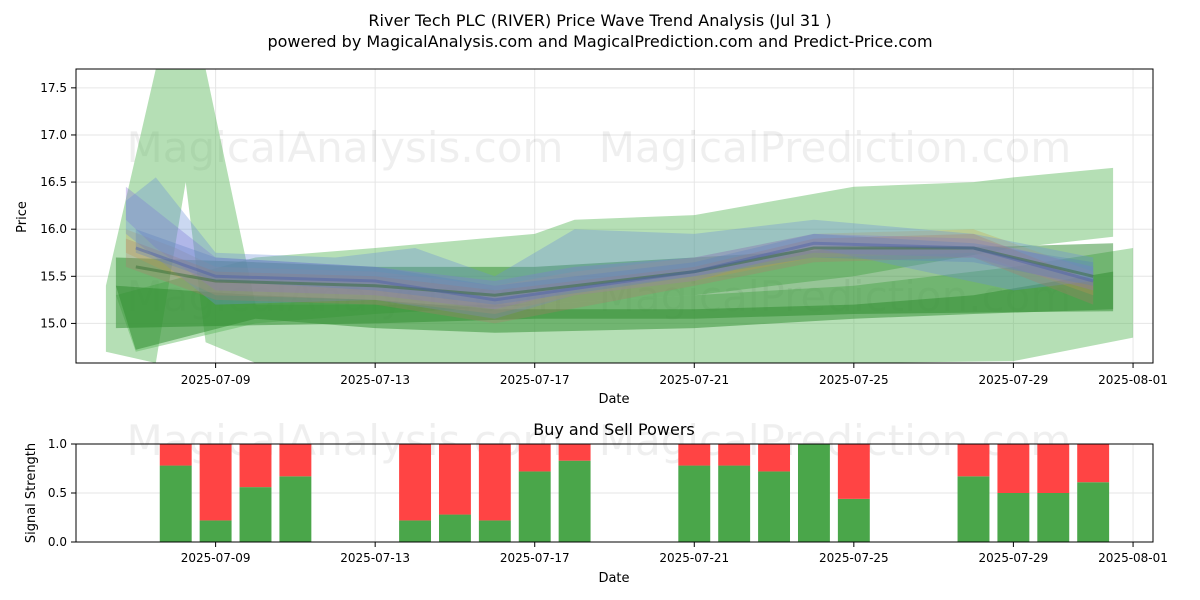 Image resolution: width=1200 pixels, height=600 pixels. I want to click on lower-x-axis-label: Date, so click(613, 578).